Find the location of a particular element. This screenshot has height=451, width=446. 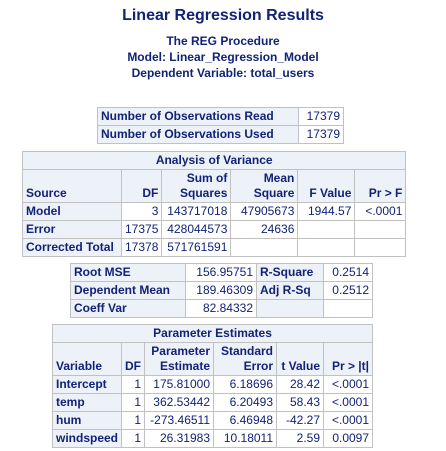

table-row: temp 1 362.53442 6.20493 58.43 <.0001 is located at coordinates (212, 402).